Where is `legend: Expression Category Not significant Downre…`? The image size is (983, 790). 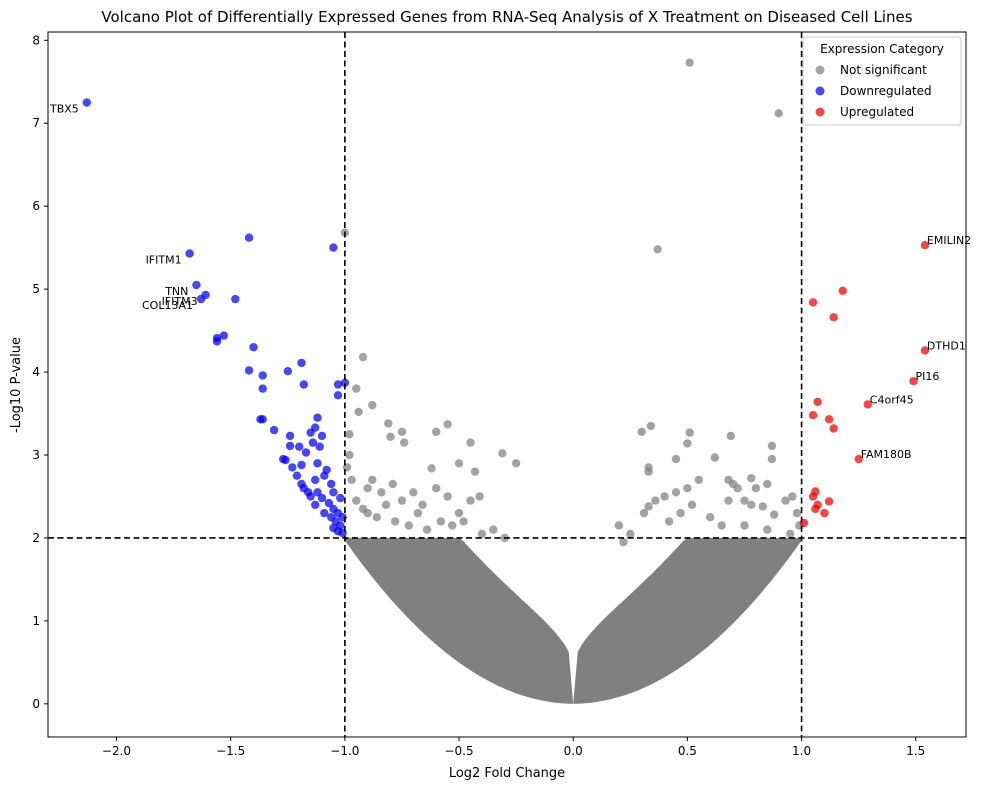 legend: Expression Category Not significant Downre… is located at coordinates (882, 81).